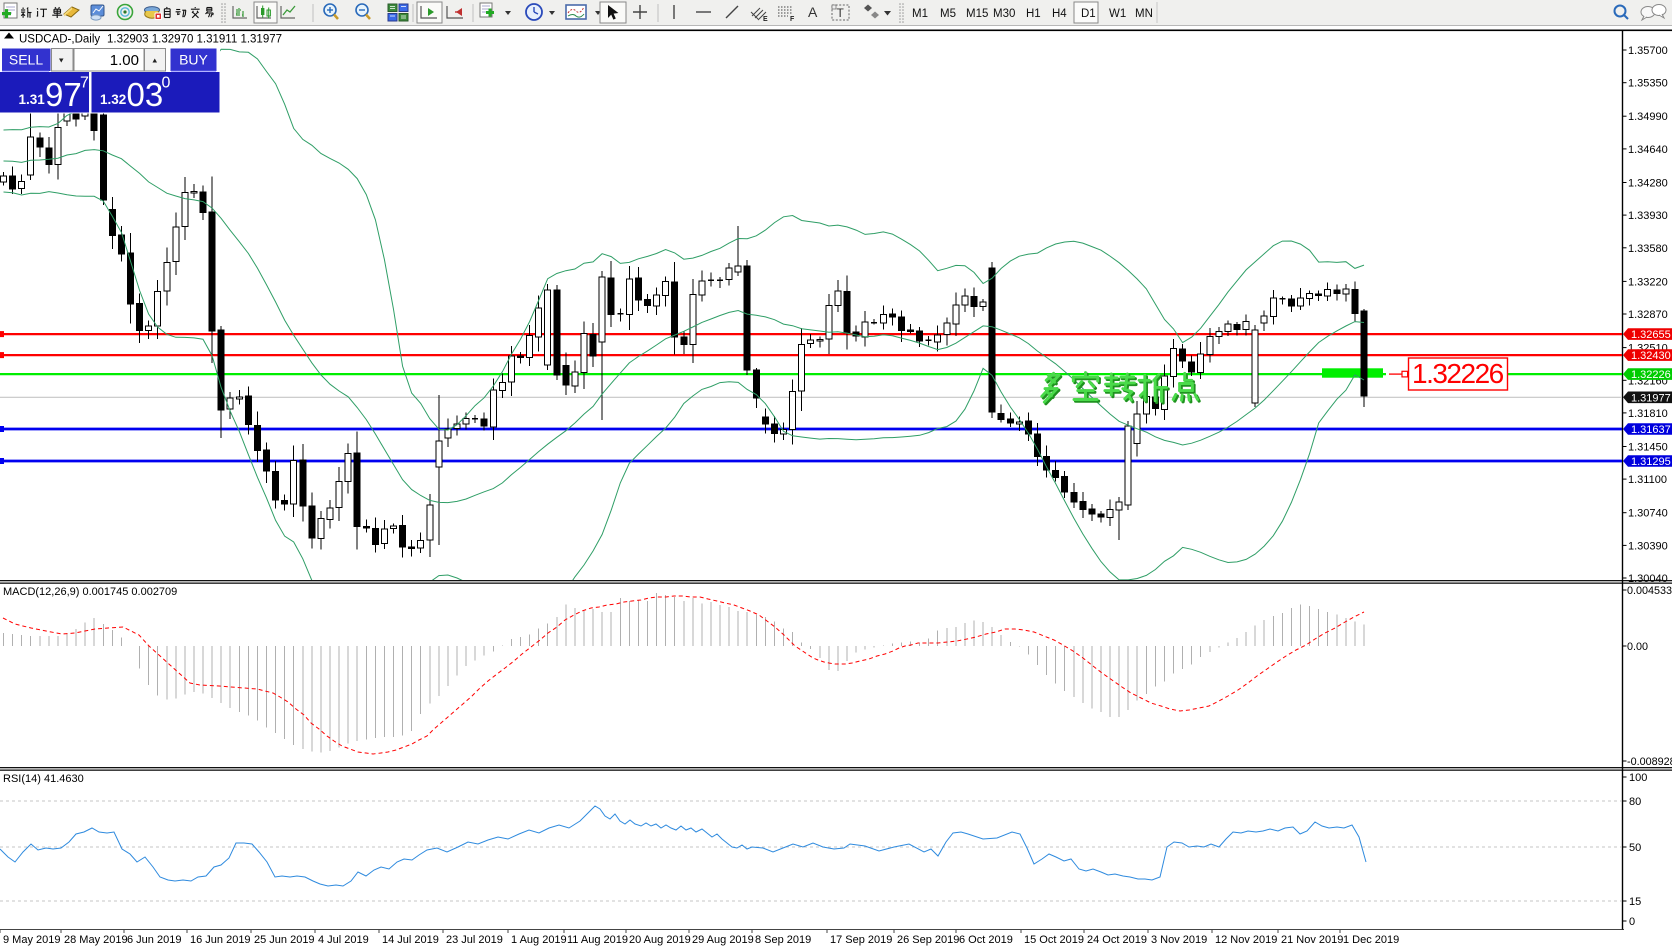 The height and width of the screenshot is (949, 1672). I want to click on svg-text: 1.30040, so click(1648, 579).